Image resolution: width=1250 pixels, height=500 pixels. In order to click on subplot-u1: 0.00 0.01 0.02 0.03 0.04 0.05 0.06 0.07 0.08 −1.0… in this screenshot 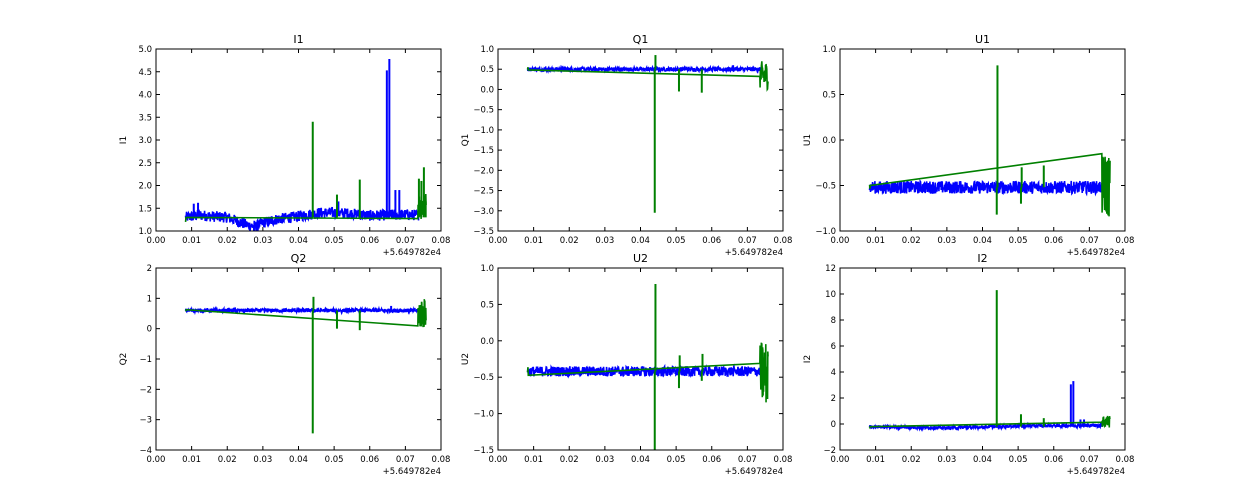, I will do `click(968, 145)`.